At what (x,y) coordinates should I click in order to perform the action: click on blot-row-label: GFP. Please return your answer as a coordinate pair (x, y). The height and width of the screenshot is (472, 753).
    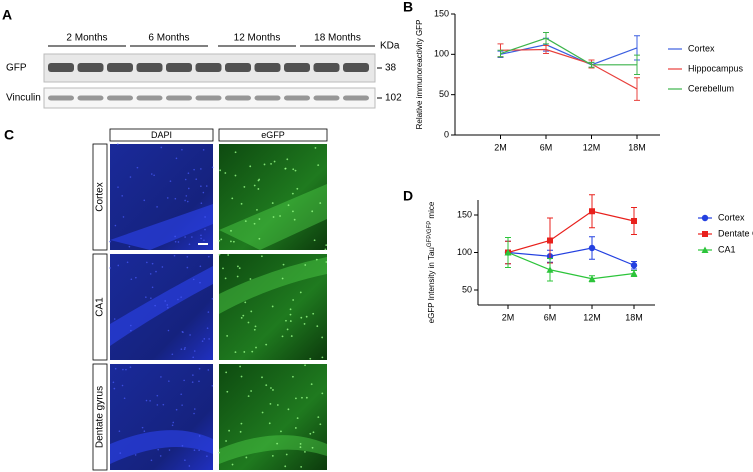
    Looking at the image, I should click on (16, 68).